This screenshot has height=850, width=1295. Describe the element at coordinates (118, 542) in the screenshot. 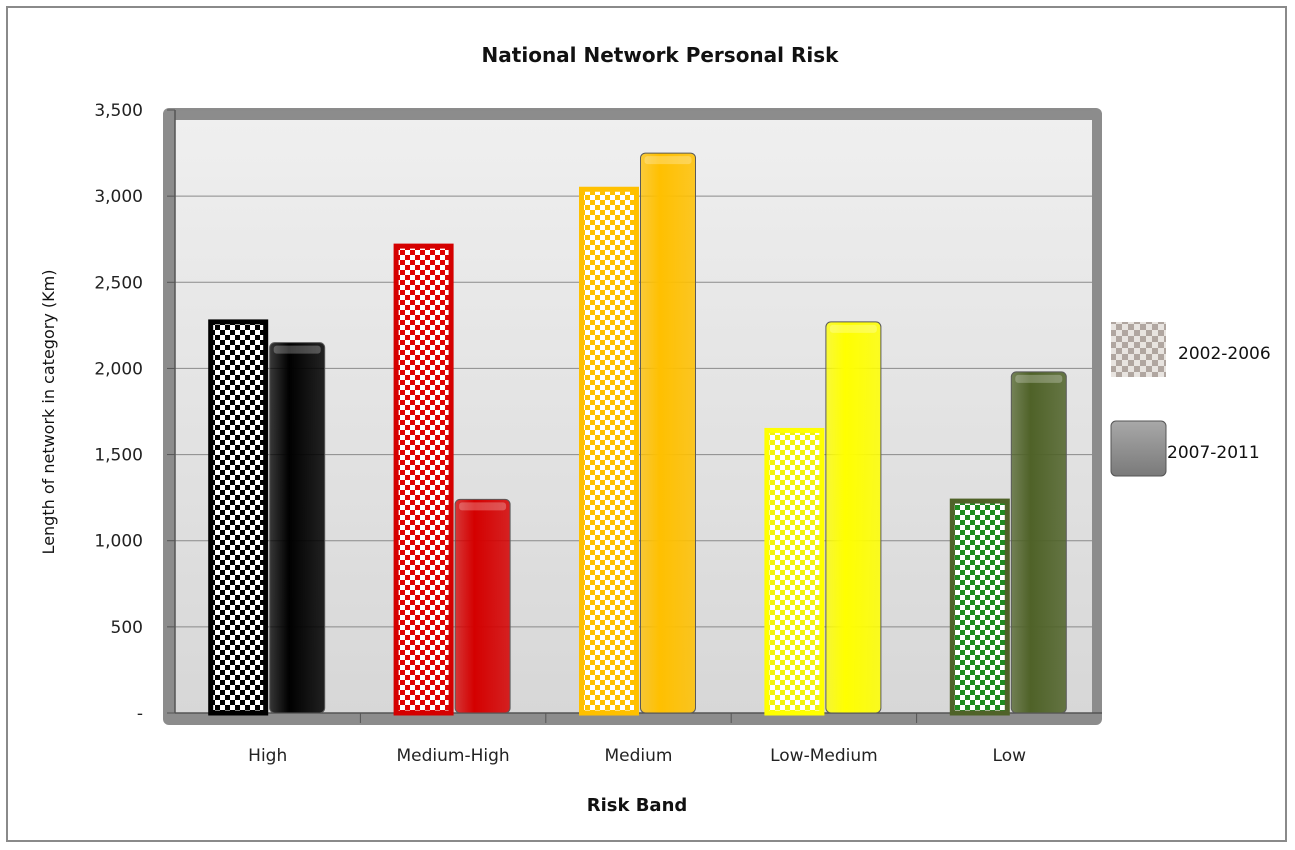

I see `y-tick-label: 1,000` at that location.